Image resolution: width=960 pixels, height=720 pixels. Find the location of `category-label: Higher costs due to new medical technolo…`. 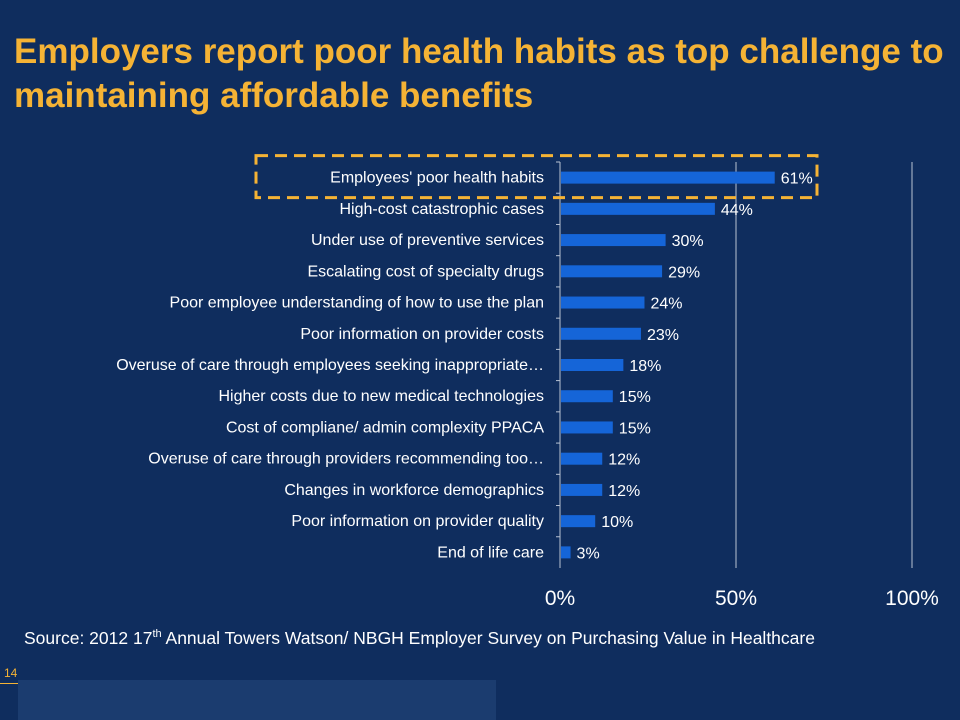

category-label: Higher costs due to new medical technolo… is located at coordinates (381, 396).